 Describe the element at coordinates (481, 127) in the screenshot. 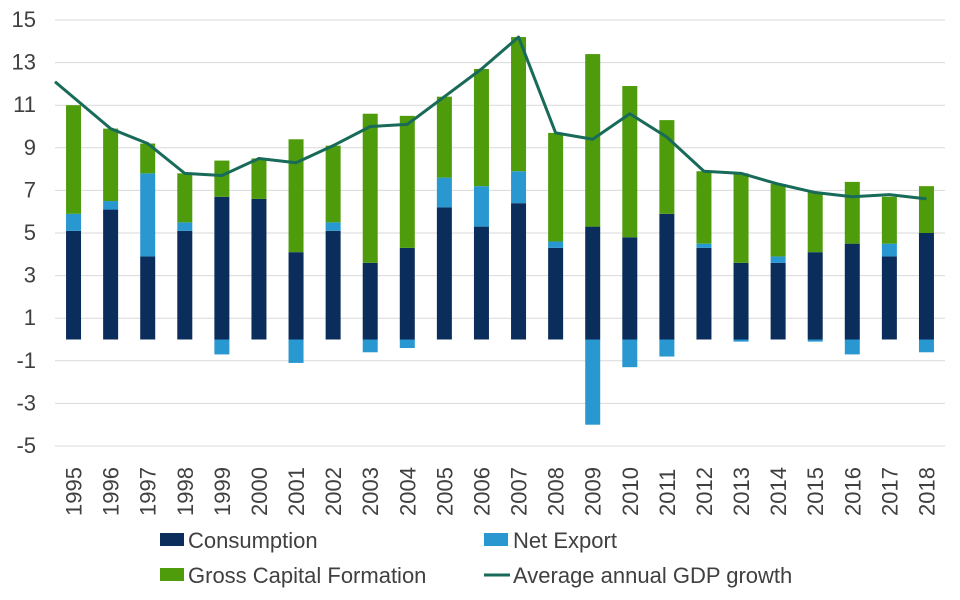

I see `bar-gross-capital-formation-2006` at that location.